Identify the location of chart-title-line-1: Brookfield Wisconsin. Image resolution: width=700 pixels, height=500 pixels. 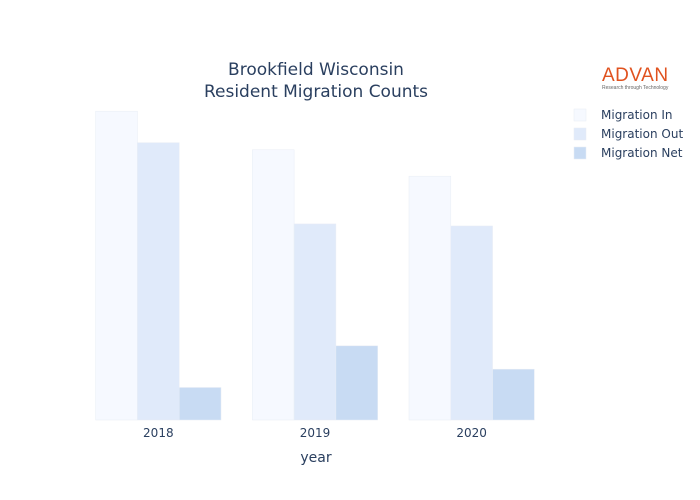
(316, 70).